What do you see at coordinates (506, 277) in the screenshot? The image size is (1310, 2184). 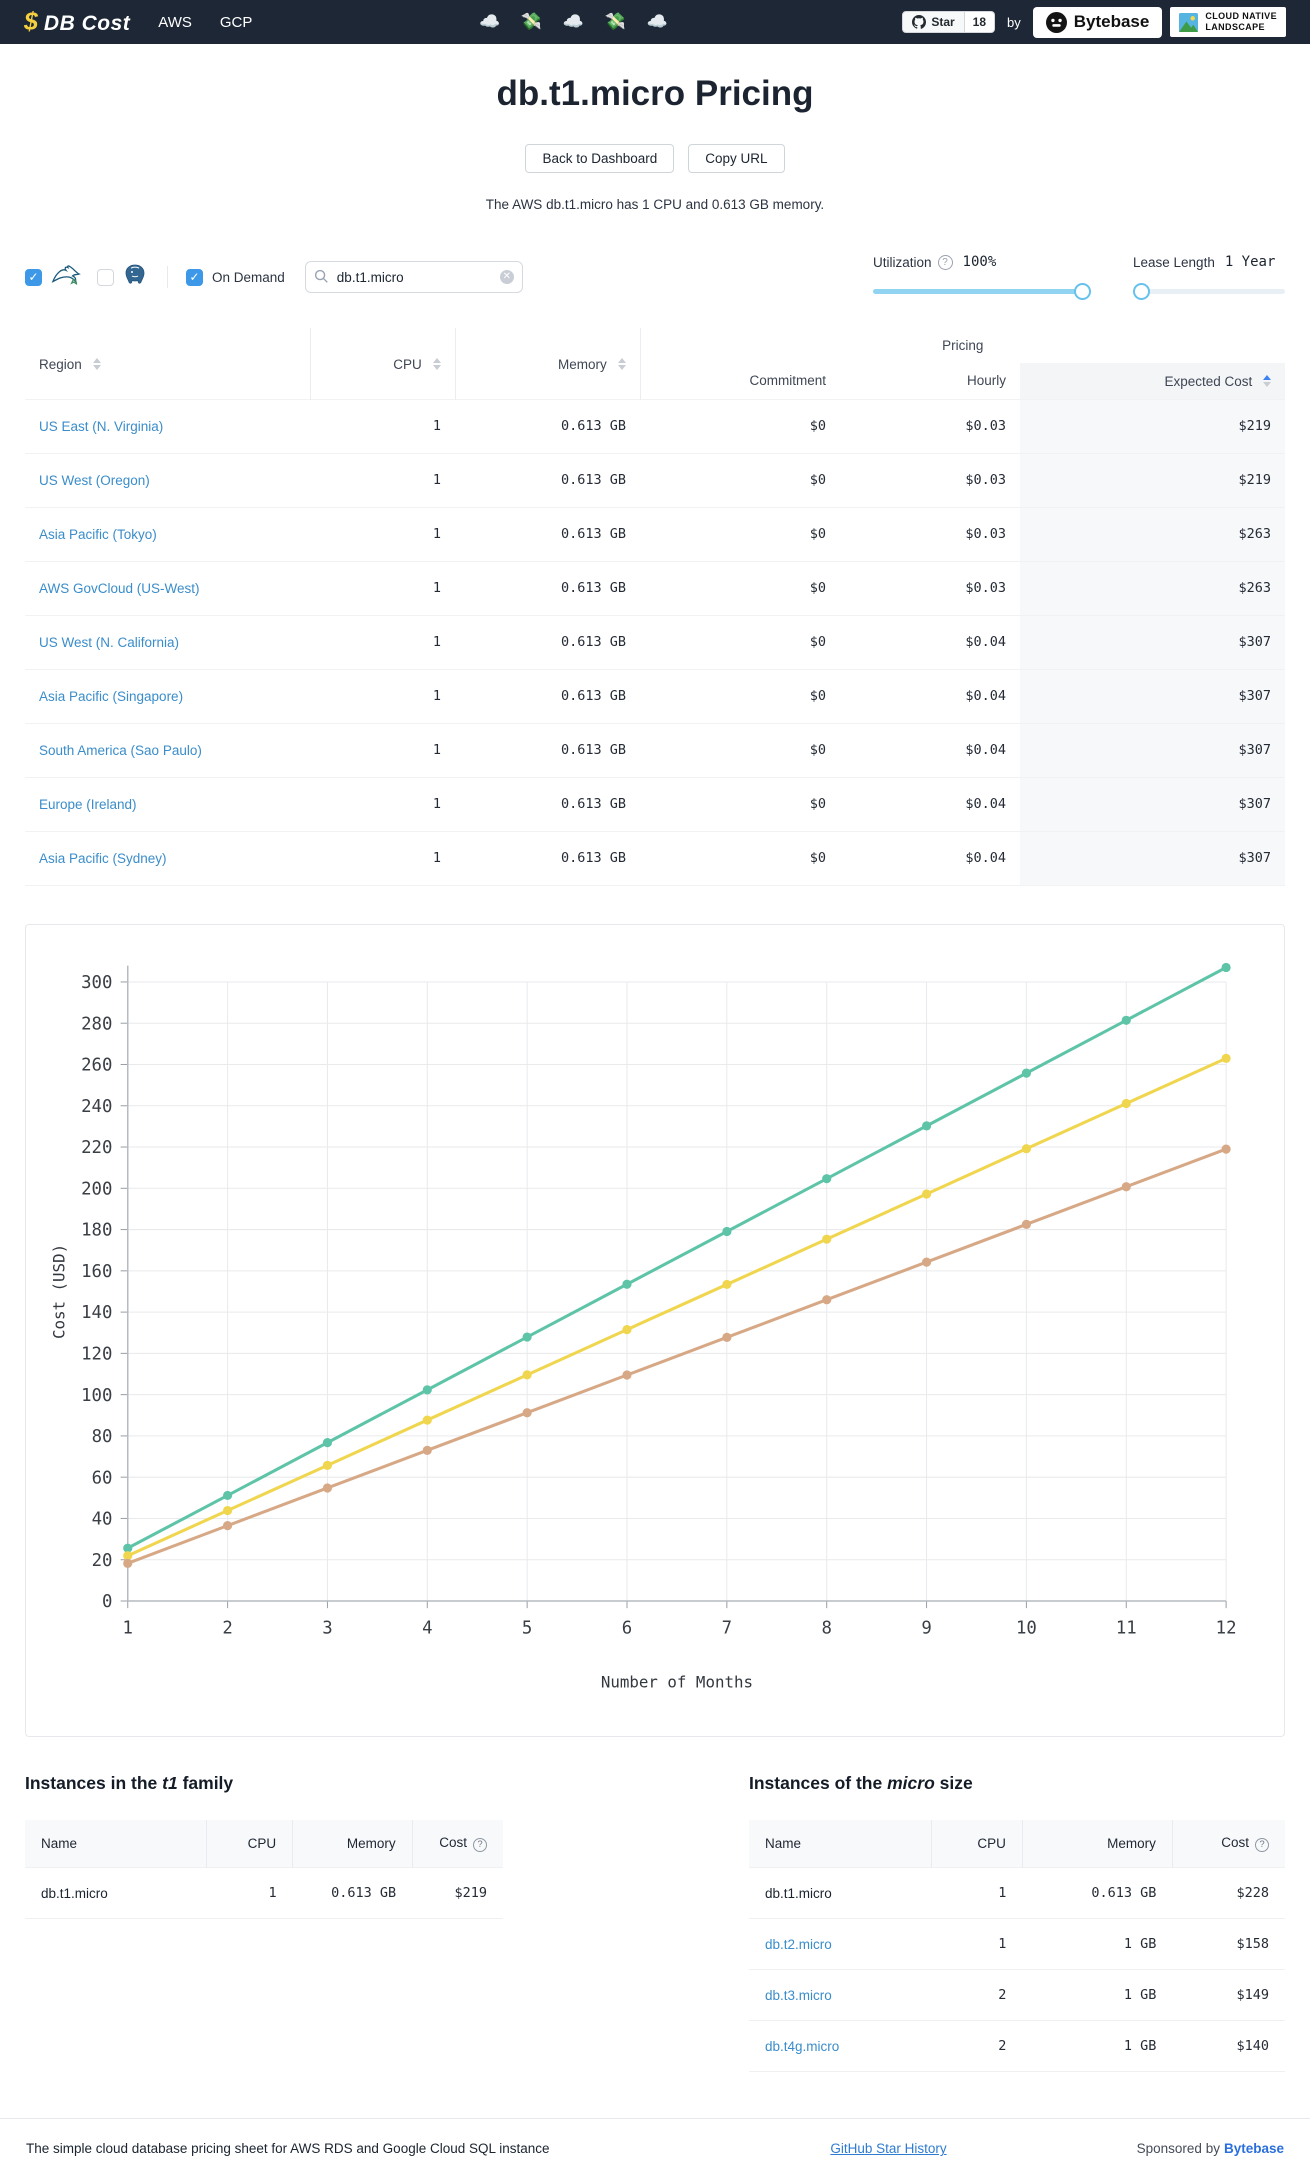 I see `clear-search-icon: ✕` at bounding box center [506, 277].